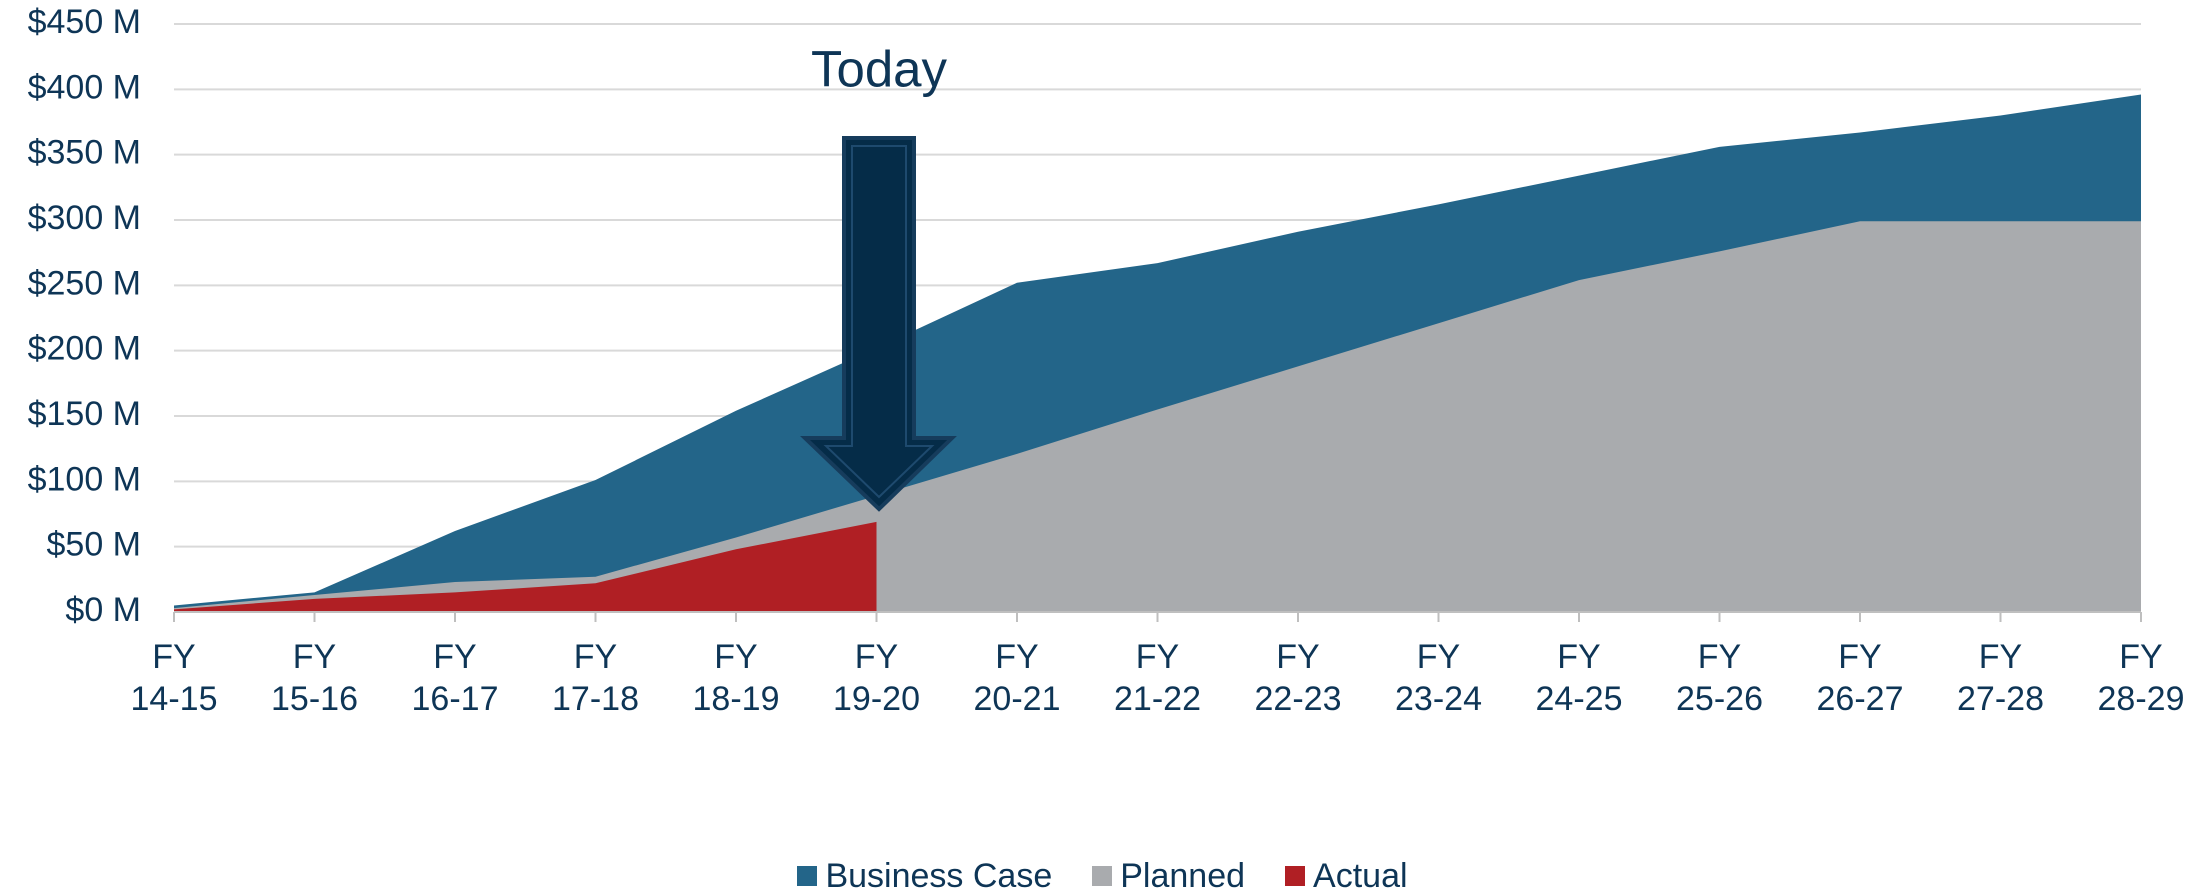 The image size is (2205, 895). What do you see at coordinates (1183, 876) in the screenshot?
I see `legend-label: Planned` at bounding box center [1183, 876].